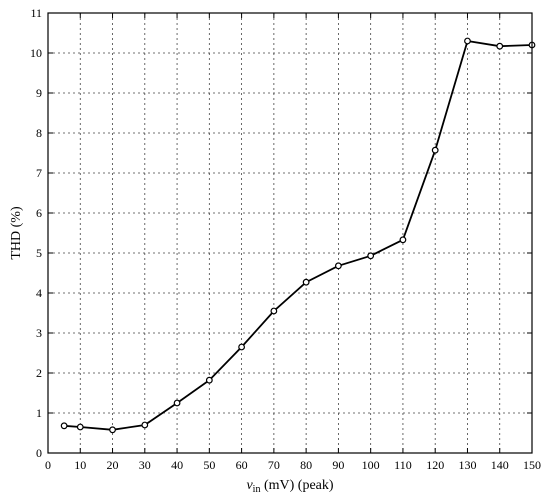 The height and width of the screenshot is (497, 550). What do you see at coordinates (48, 465) in the screenshot?
I see `x-tick-label: 0` at bounding box center [48, 465].